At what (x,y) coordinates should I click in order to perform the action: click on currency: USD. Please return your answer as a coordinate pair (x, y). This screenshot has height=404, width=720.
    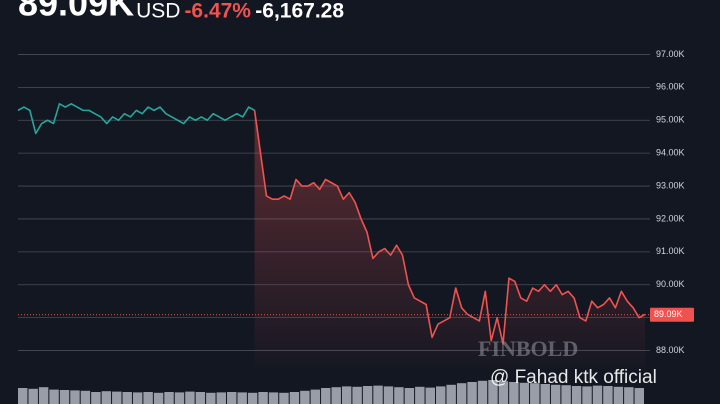
    Looking at the image, I should click on (158, 11).